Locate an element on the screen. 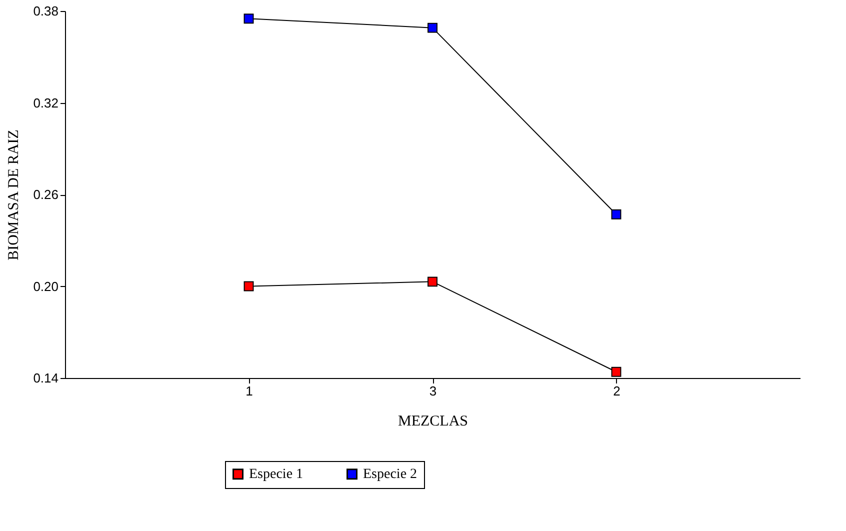 The width and height of the screenshot is (846, 531). y-tick-label: 0.14 is located at coordinates (45, 378).